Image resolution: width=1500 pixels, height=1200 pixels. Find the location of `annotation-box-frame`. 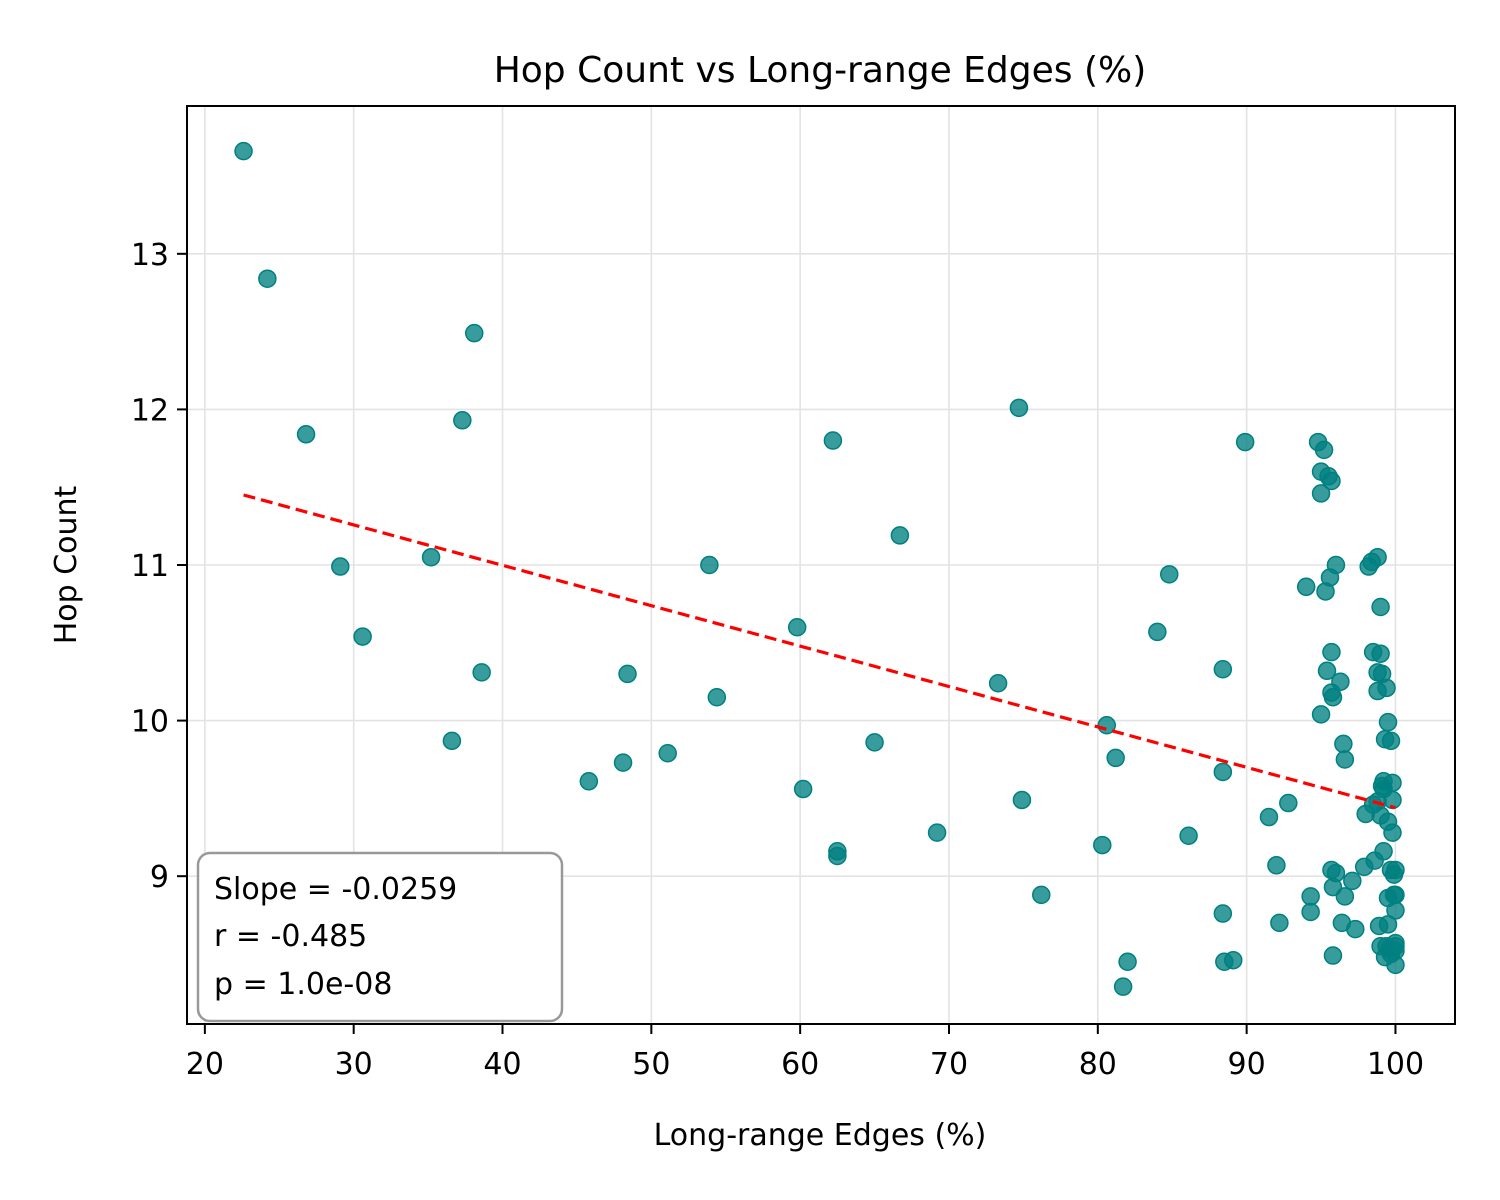

annotation-box-frame is located at coordinates (380, 937).